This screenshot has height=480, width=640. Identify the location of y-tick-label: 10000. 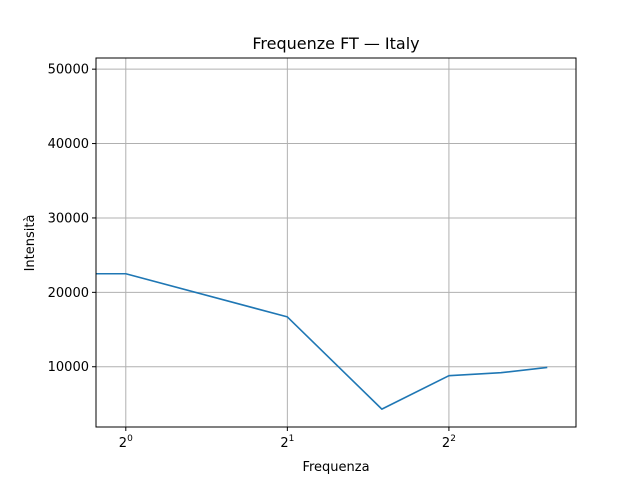
(68, 367).